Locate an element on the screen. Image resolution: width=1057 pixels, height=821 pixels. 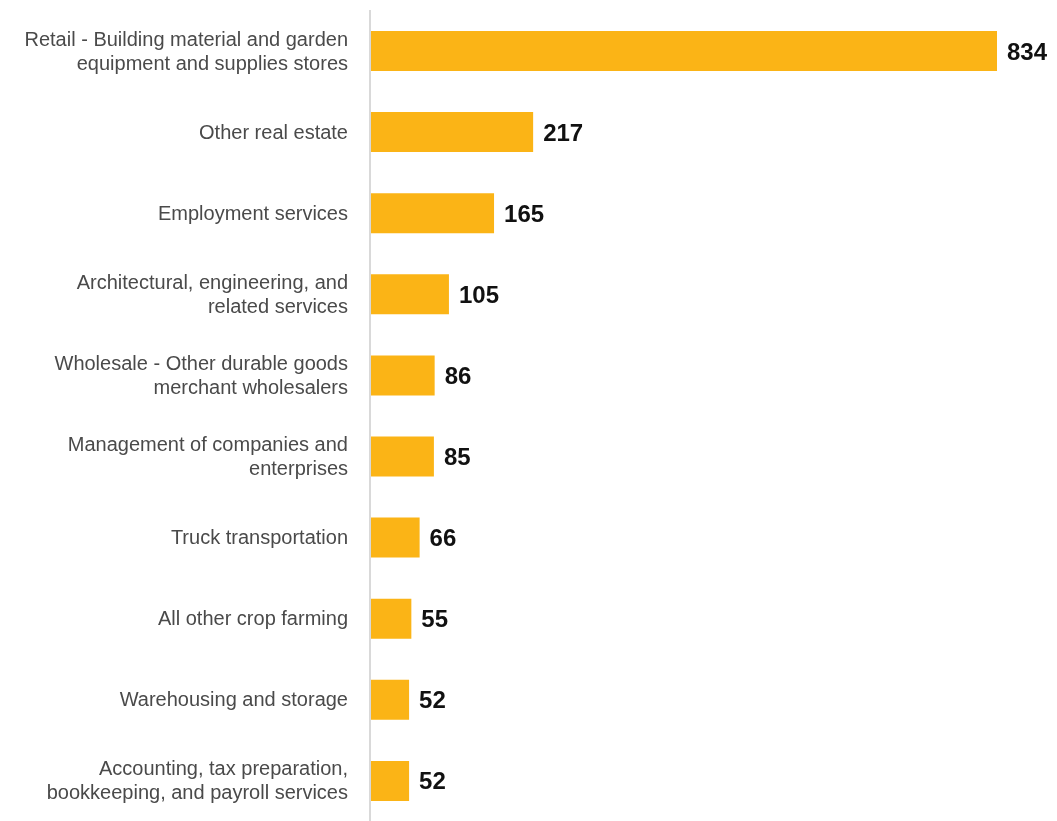
data-label: 66 is located at coordinates (443, 538).